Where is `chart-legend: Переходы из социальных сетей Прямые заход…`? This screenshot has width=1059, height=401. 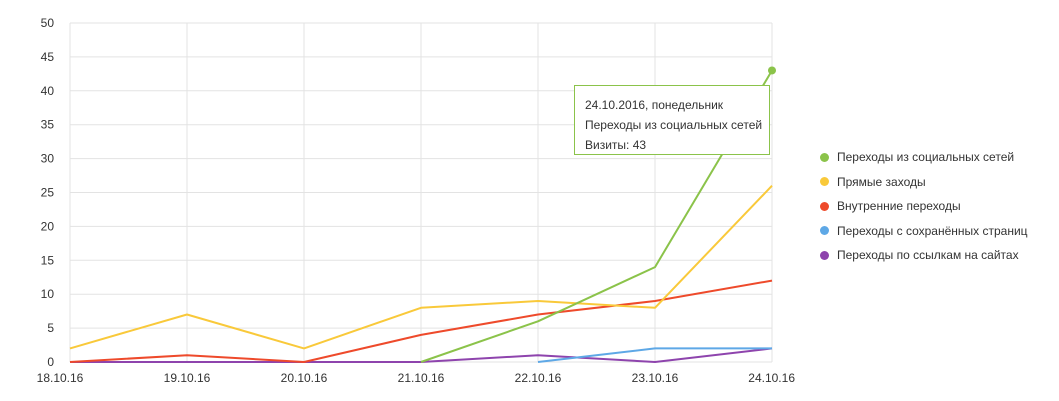 chart-legend: Переходы из социальных сетей Прямые заход… is located at coordinates (924, 206).